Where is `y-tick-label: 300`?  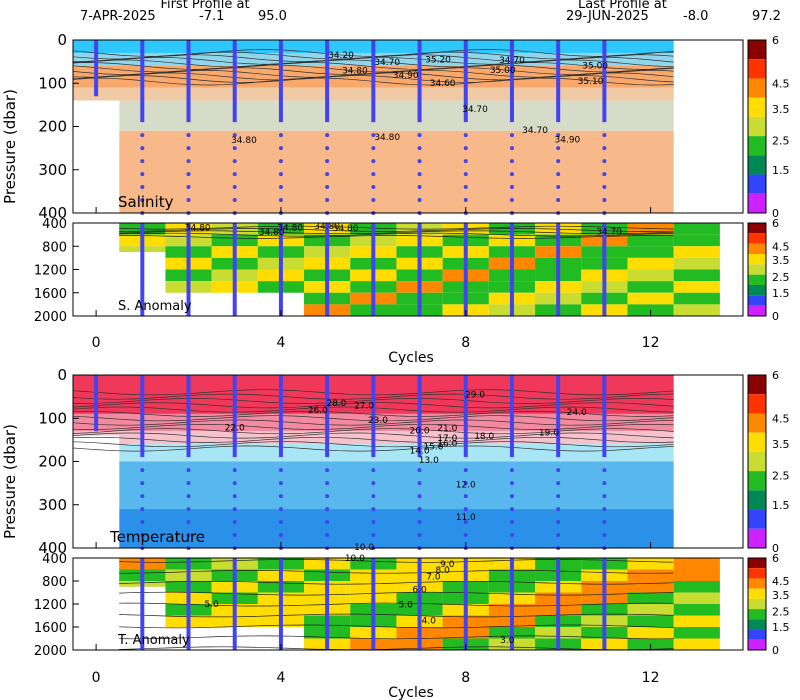 y-tick-label: 300 is located at coordinates (52, 505).